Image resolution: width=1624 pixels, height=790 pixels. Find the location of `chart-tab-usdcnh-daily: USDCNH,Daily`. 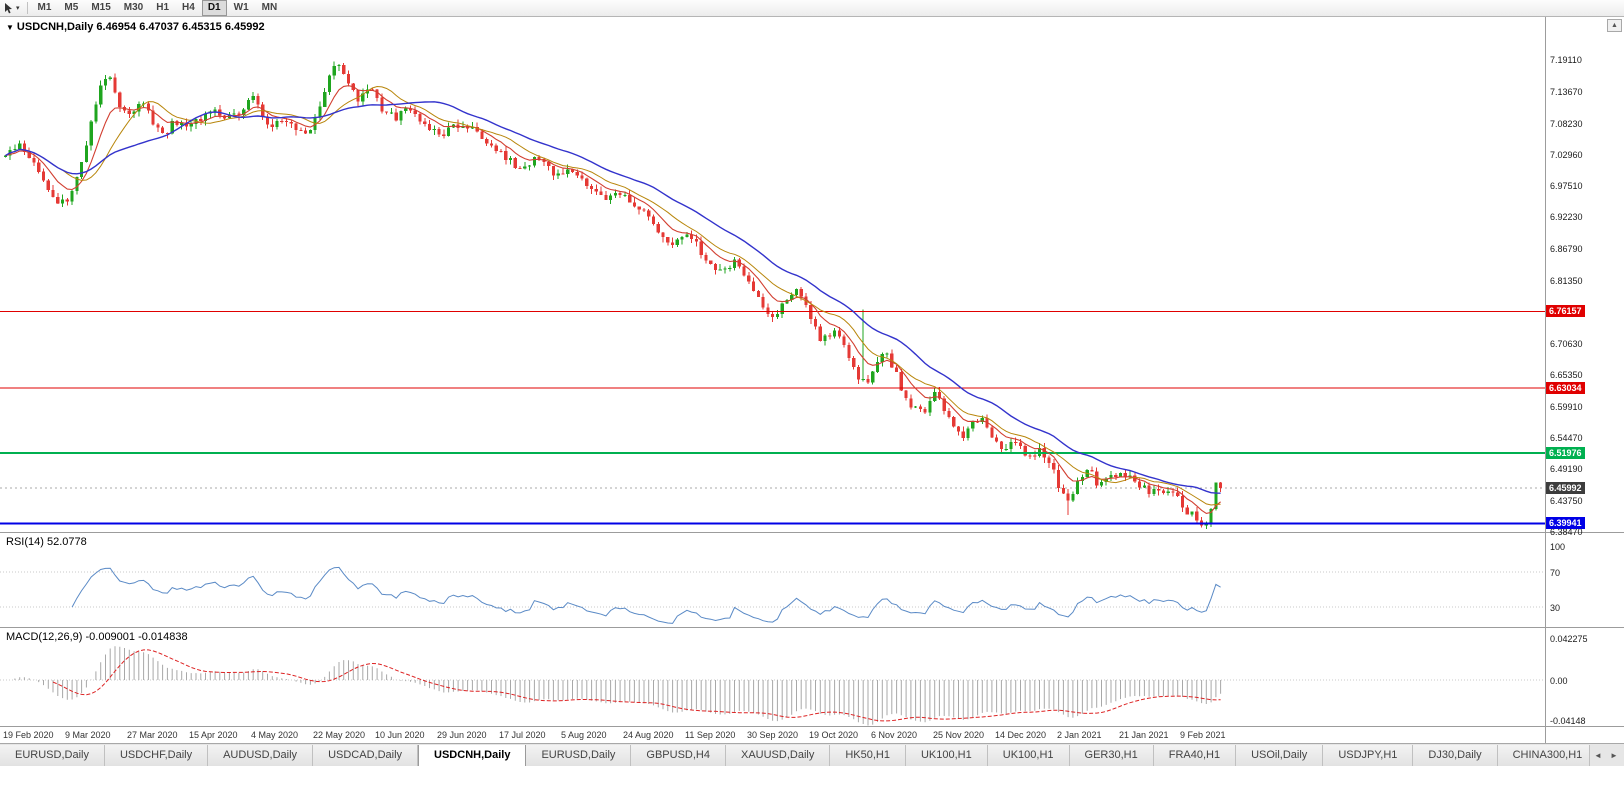

chart-tab-usdcnh-daily: USDCNH,Daily is located at coordinates (472, 755).